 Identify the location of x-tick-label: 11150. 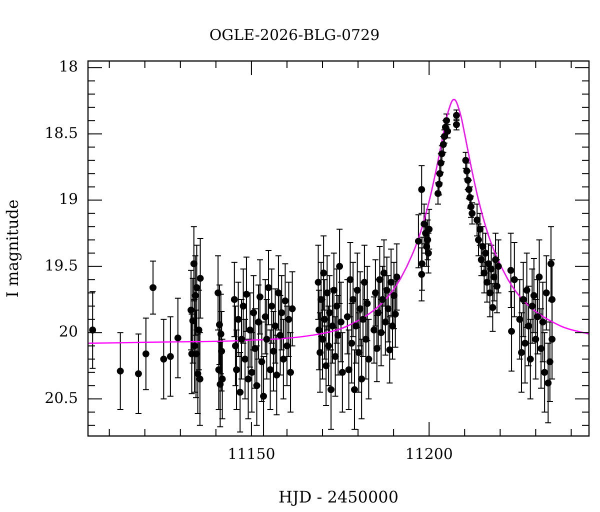
(252, 453).